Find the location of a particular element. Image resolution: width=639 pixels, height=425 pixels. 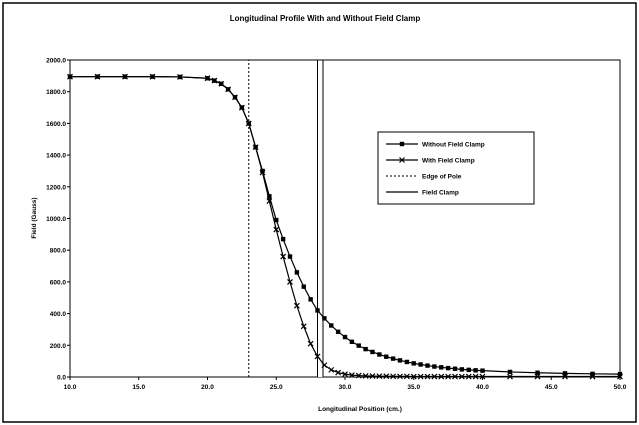

series-field-clamp is located at coordinates (321, 218).